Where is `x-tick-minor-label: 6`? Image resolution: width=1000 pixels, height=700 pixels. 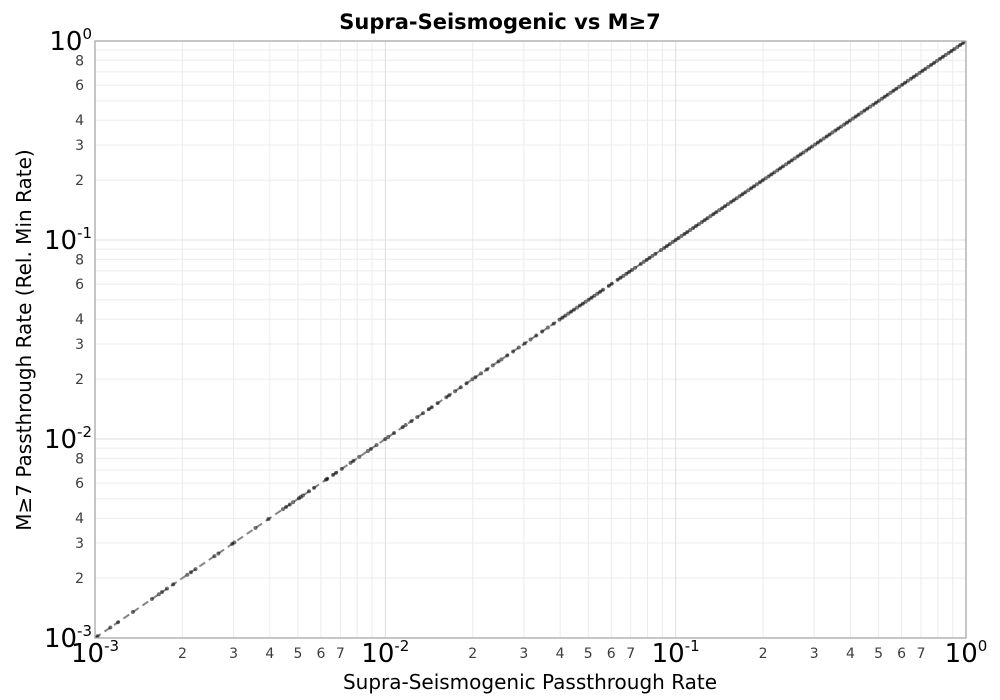
x-tick-minor-label: 6 is located at coordinates (901, 654).